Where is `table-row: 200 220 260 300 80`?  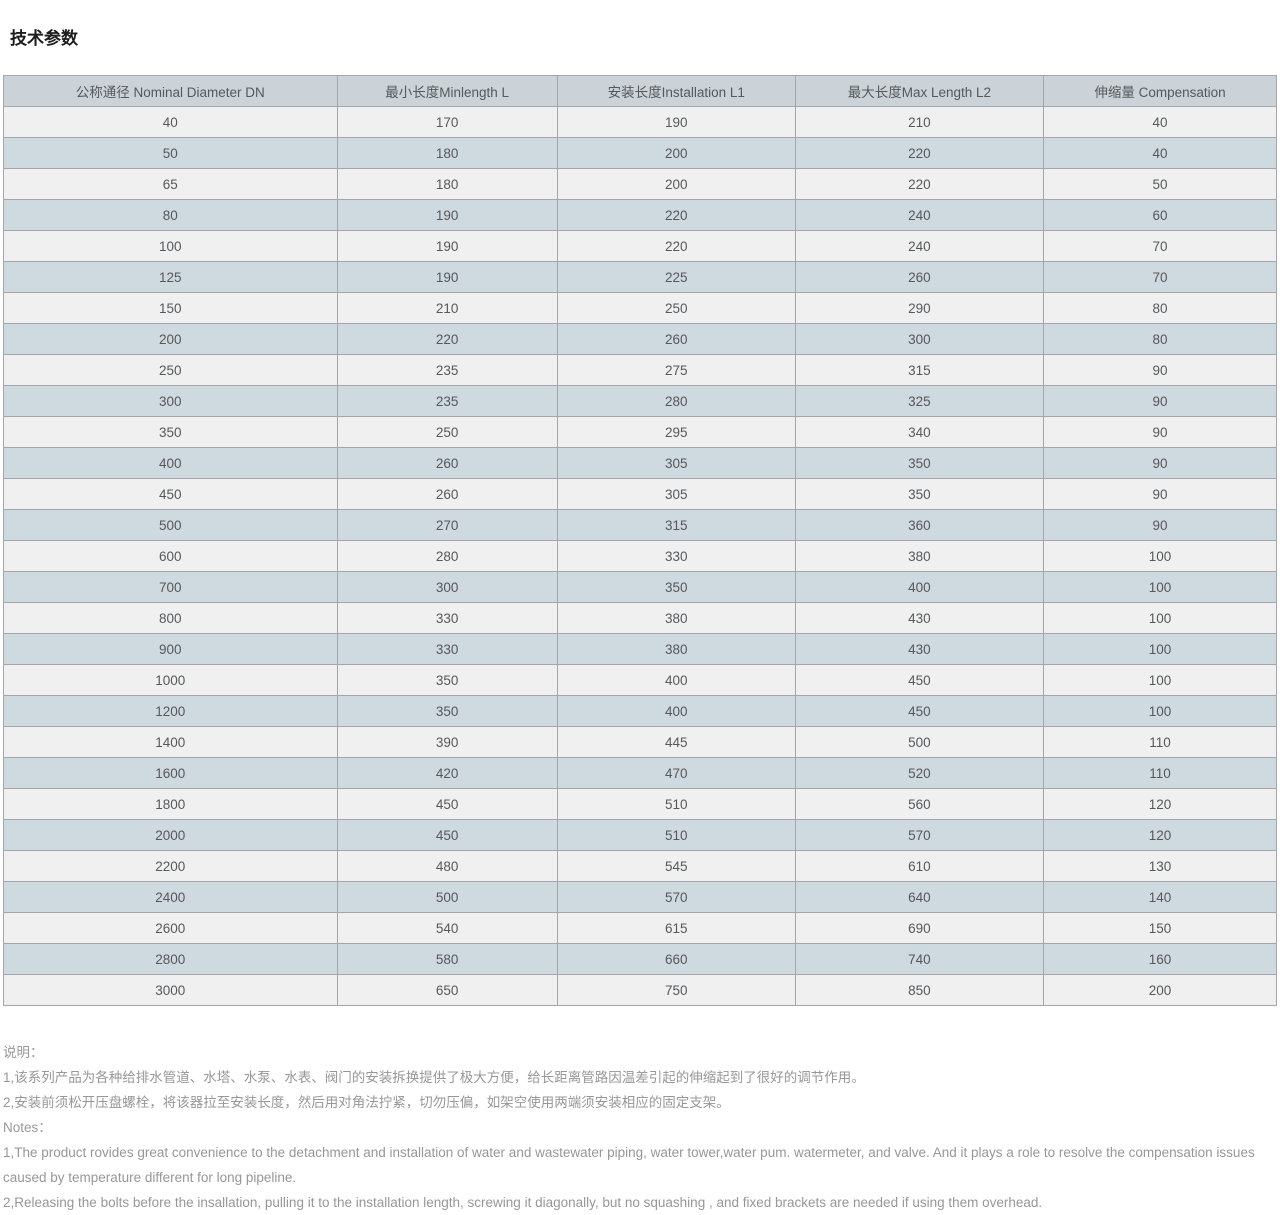
table-row: 200 220 260 300 80 is located at coordinates (640, 339).